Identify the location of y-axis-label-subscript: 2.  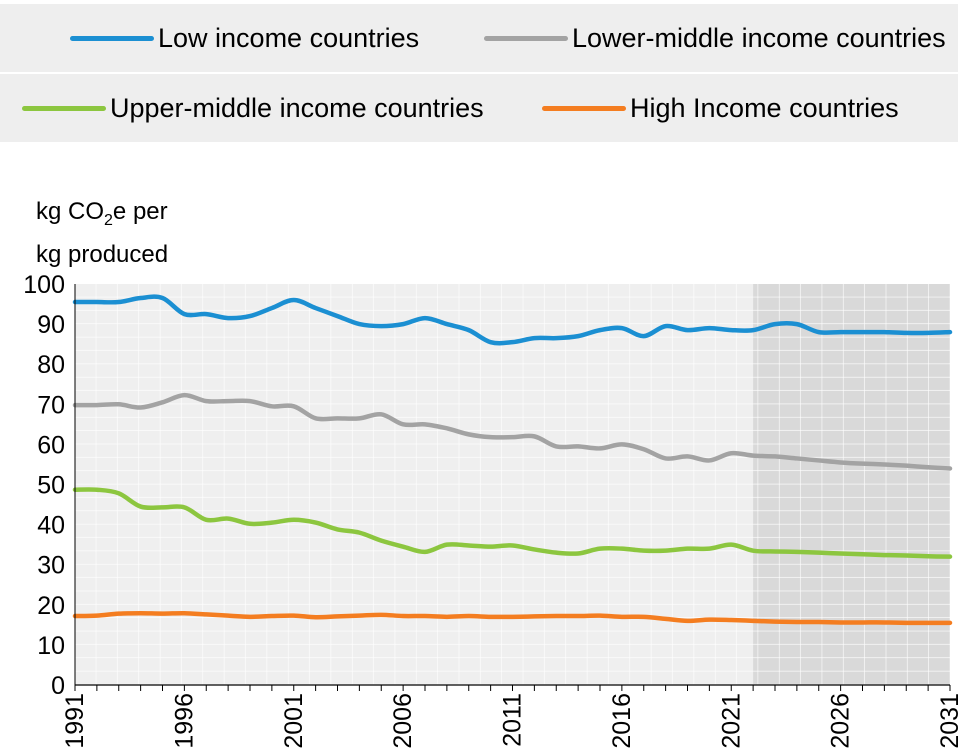
(108, 220).